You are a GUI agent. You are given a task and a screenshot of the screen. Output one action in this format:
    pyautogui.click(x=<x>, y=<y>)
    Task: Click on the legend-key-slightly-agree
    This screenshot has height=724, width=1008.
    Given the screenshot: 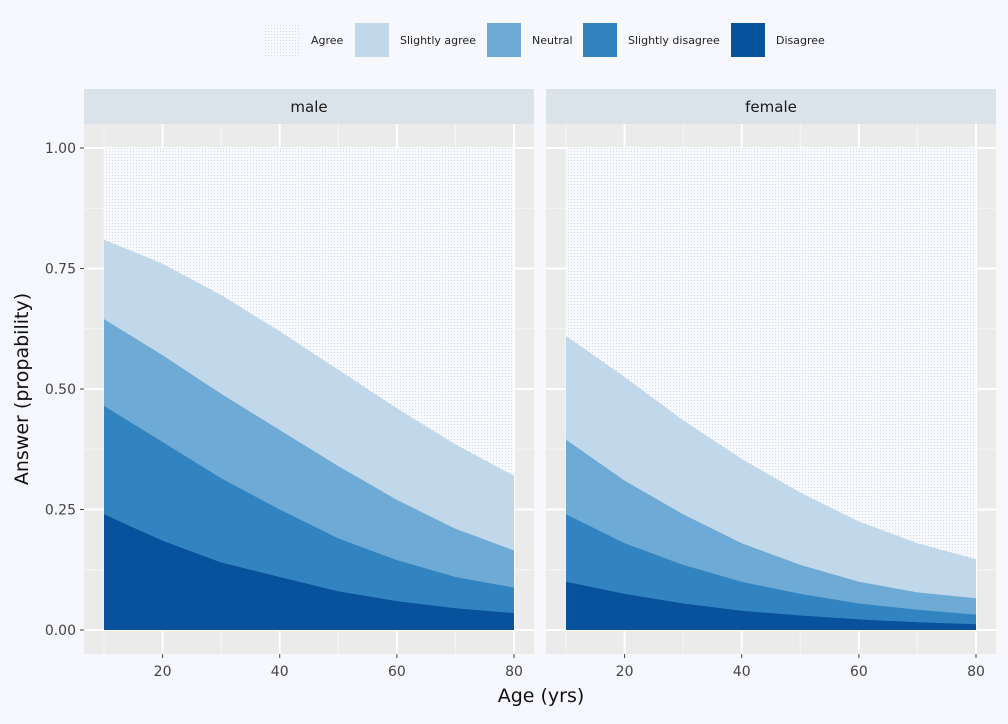 What is the action you would take?
    pyautogui.click(x=372, y=40)
    